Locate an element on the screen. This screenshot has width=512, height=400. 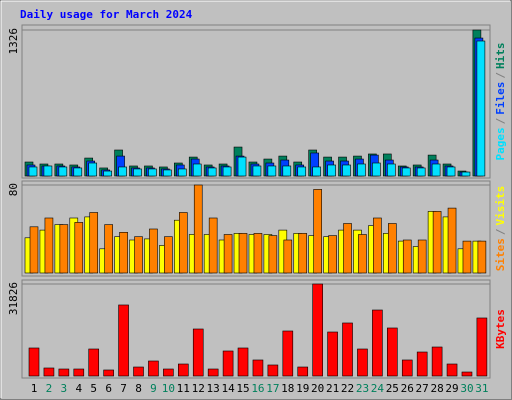
x-tick-label: 20 is located at coordinates (317, 388).